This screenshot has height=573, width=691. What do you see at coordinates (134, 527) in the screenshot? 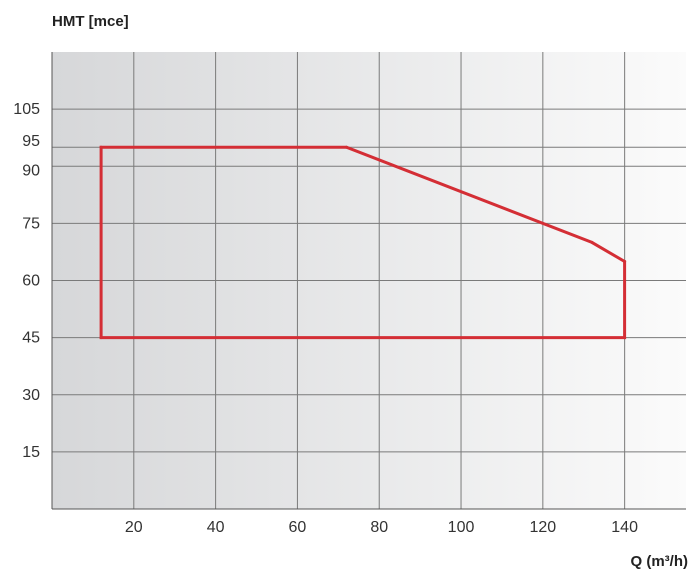
I see `x-tick-label: 20` at bounding box center [134, 527].